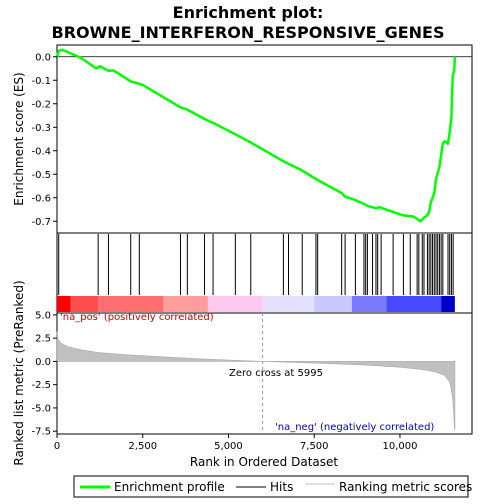  I want to click on legend-label-enrichment: Enrichment profile, so click(169, 487).